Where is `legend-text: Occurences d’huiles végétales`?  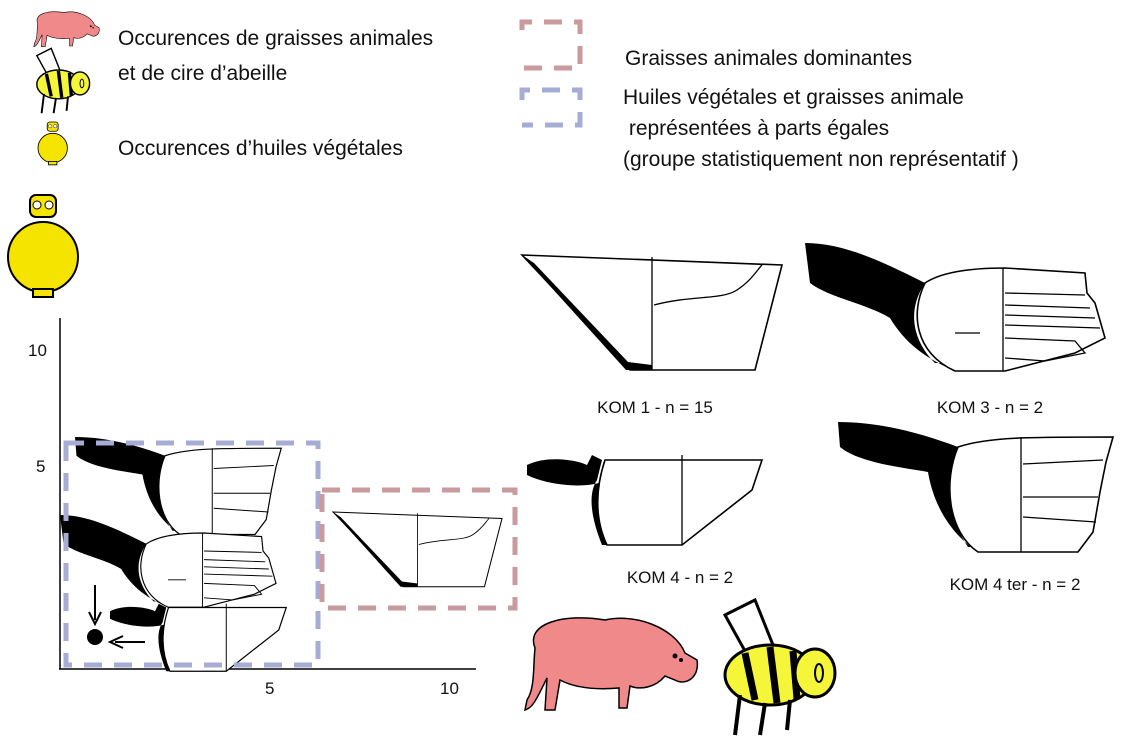 legend-text: Occurences d’huiles végétales is located at coordinates (260, 148).